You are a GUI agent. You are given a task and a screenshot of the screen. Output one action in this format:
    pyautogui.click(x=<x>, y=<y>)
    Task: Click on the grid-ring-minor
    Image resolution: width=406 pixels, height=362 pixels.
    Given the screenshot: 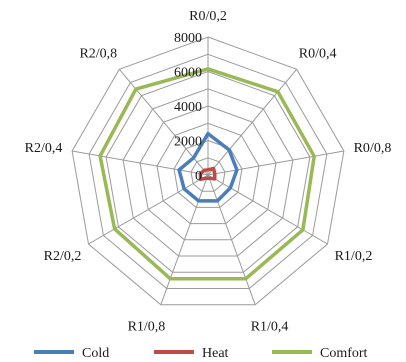 What is the action you would take?
    pyautogui.click(x=208, y=174)
    